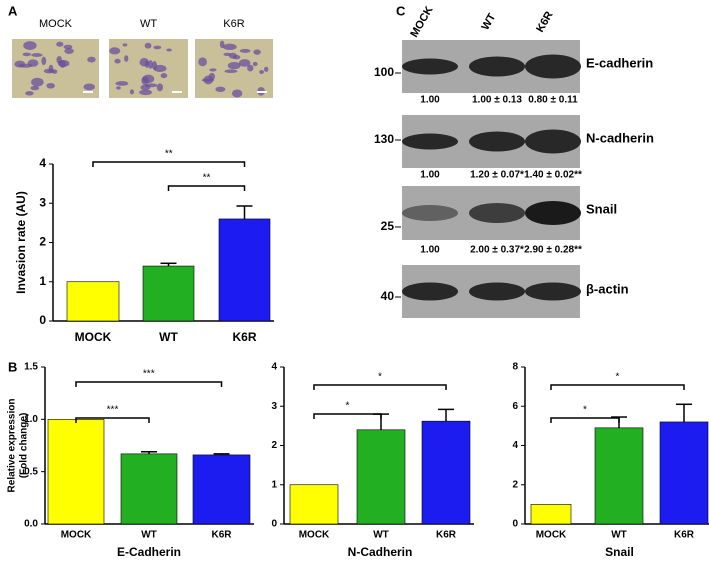 The image size is (709, 564). I want to click on y-tick-label: 8, so click(515, 367).